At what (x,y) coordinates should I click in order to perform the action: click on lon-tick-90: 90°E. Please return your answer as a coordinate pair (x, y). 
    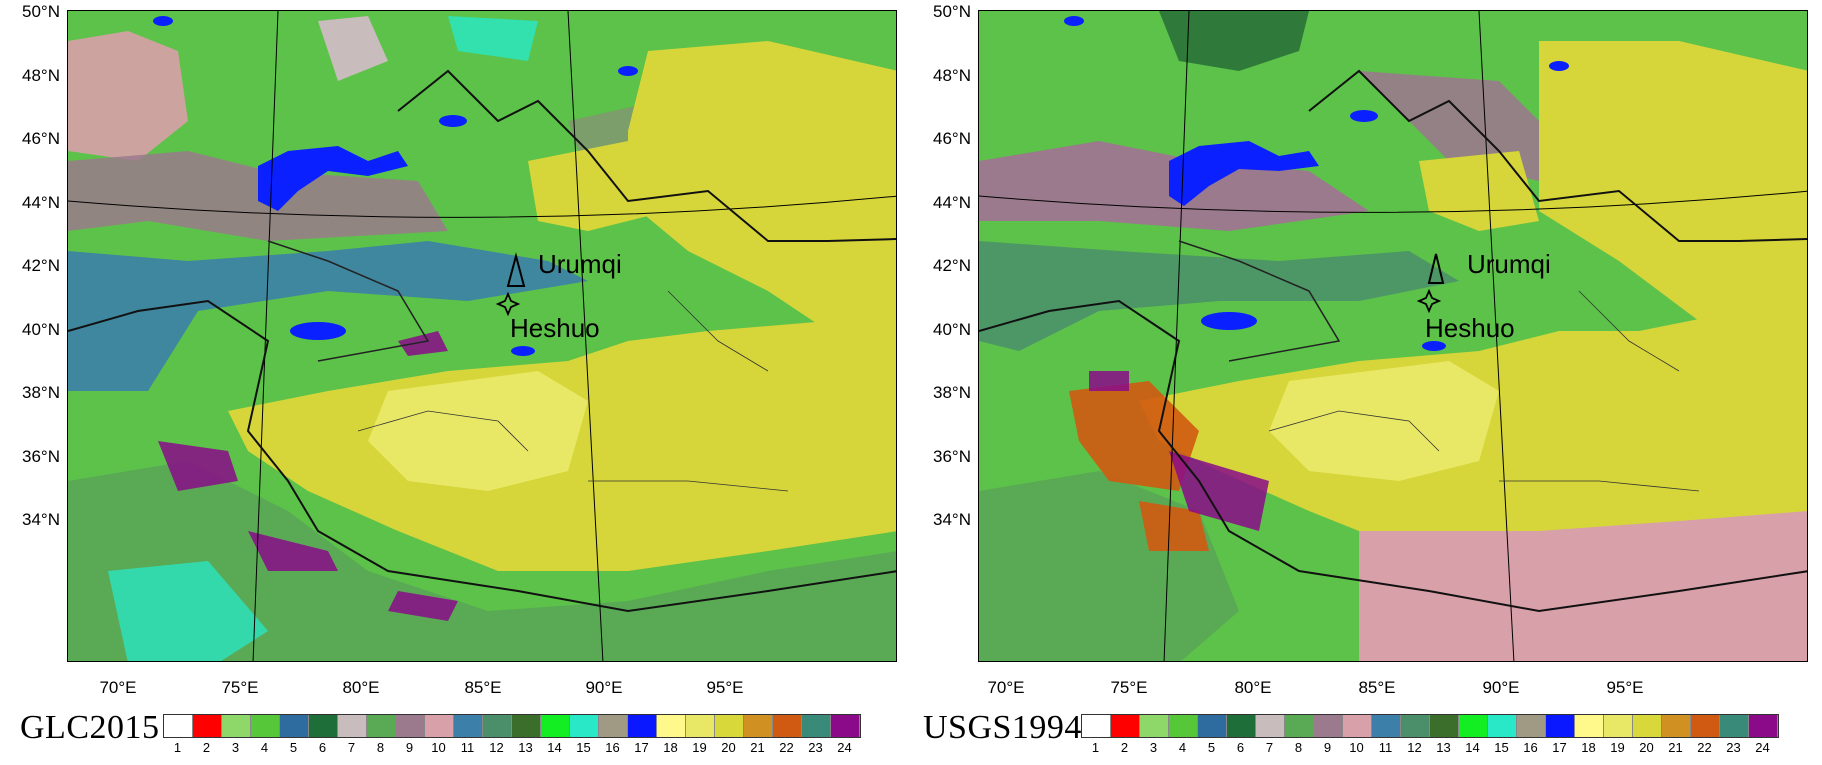
    Looking at the image, I should click on (1501, 687).